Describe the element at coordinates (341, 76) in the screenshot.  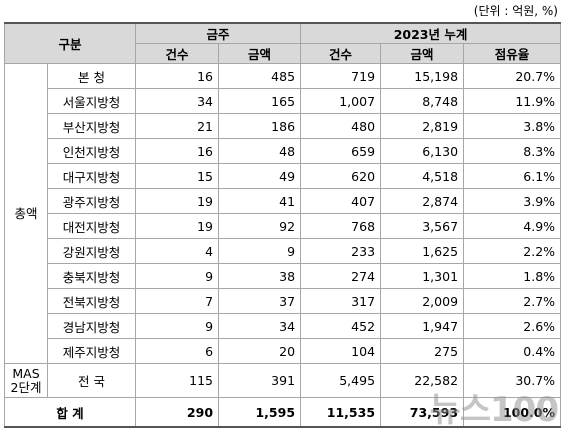
I see `cell-value: 719` at that location.